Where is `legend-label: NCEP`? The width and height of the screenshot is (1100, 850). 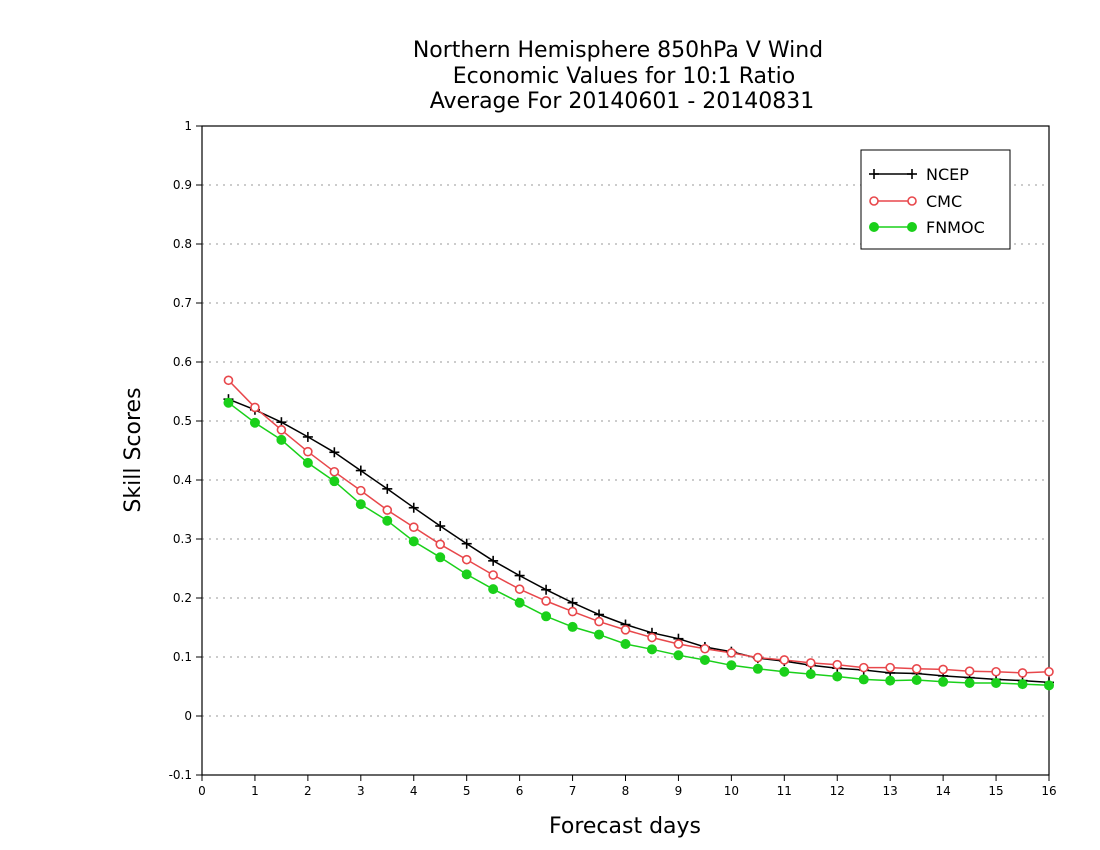 legend-label: NCEP is located at coordinates (947, 174).